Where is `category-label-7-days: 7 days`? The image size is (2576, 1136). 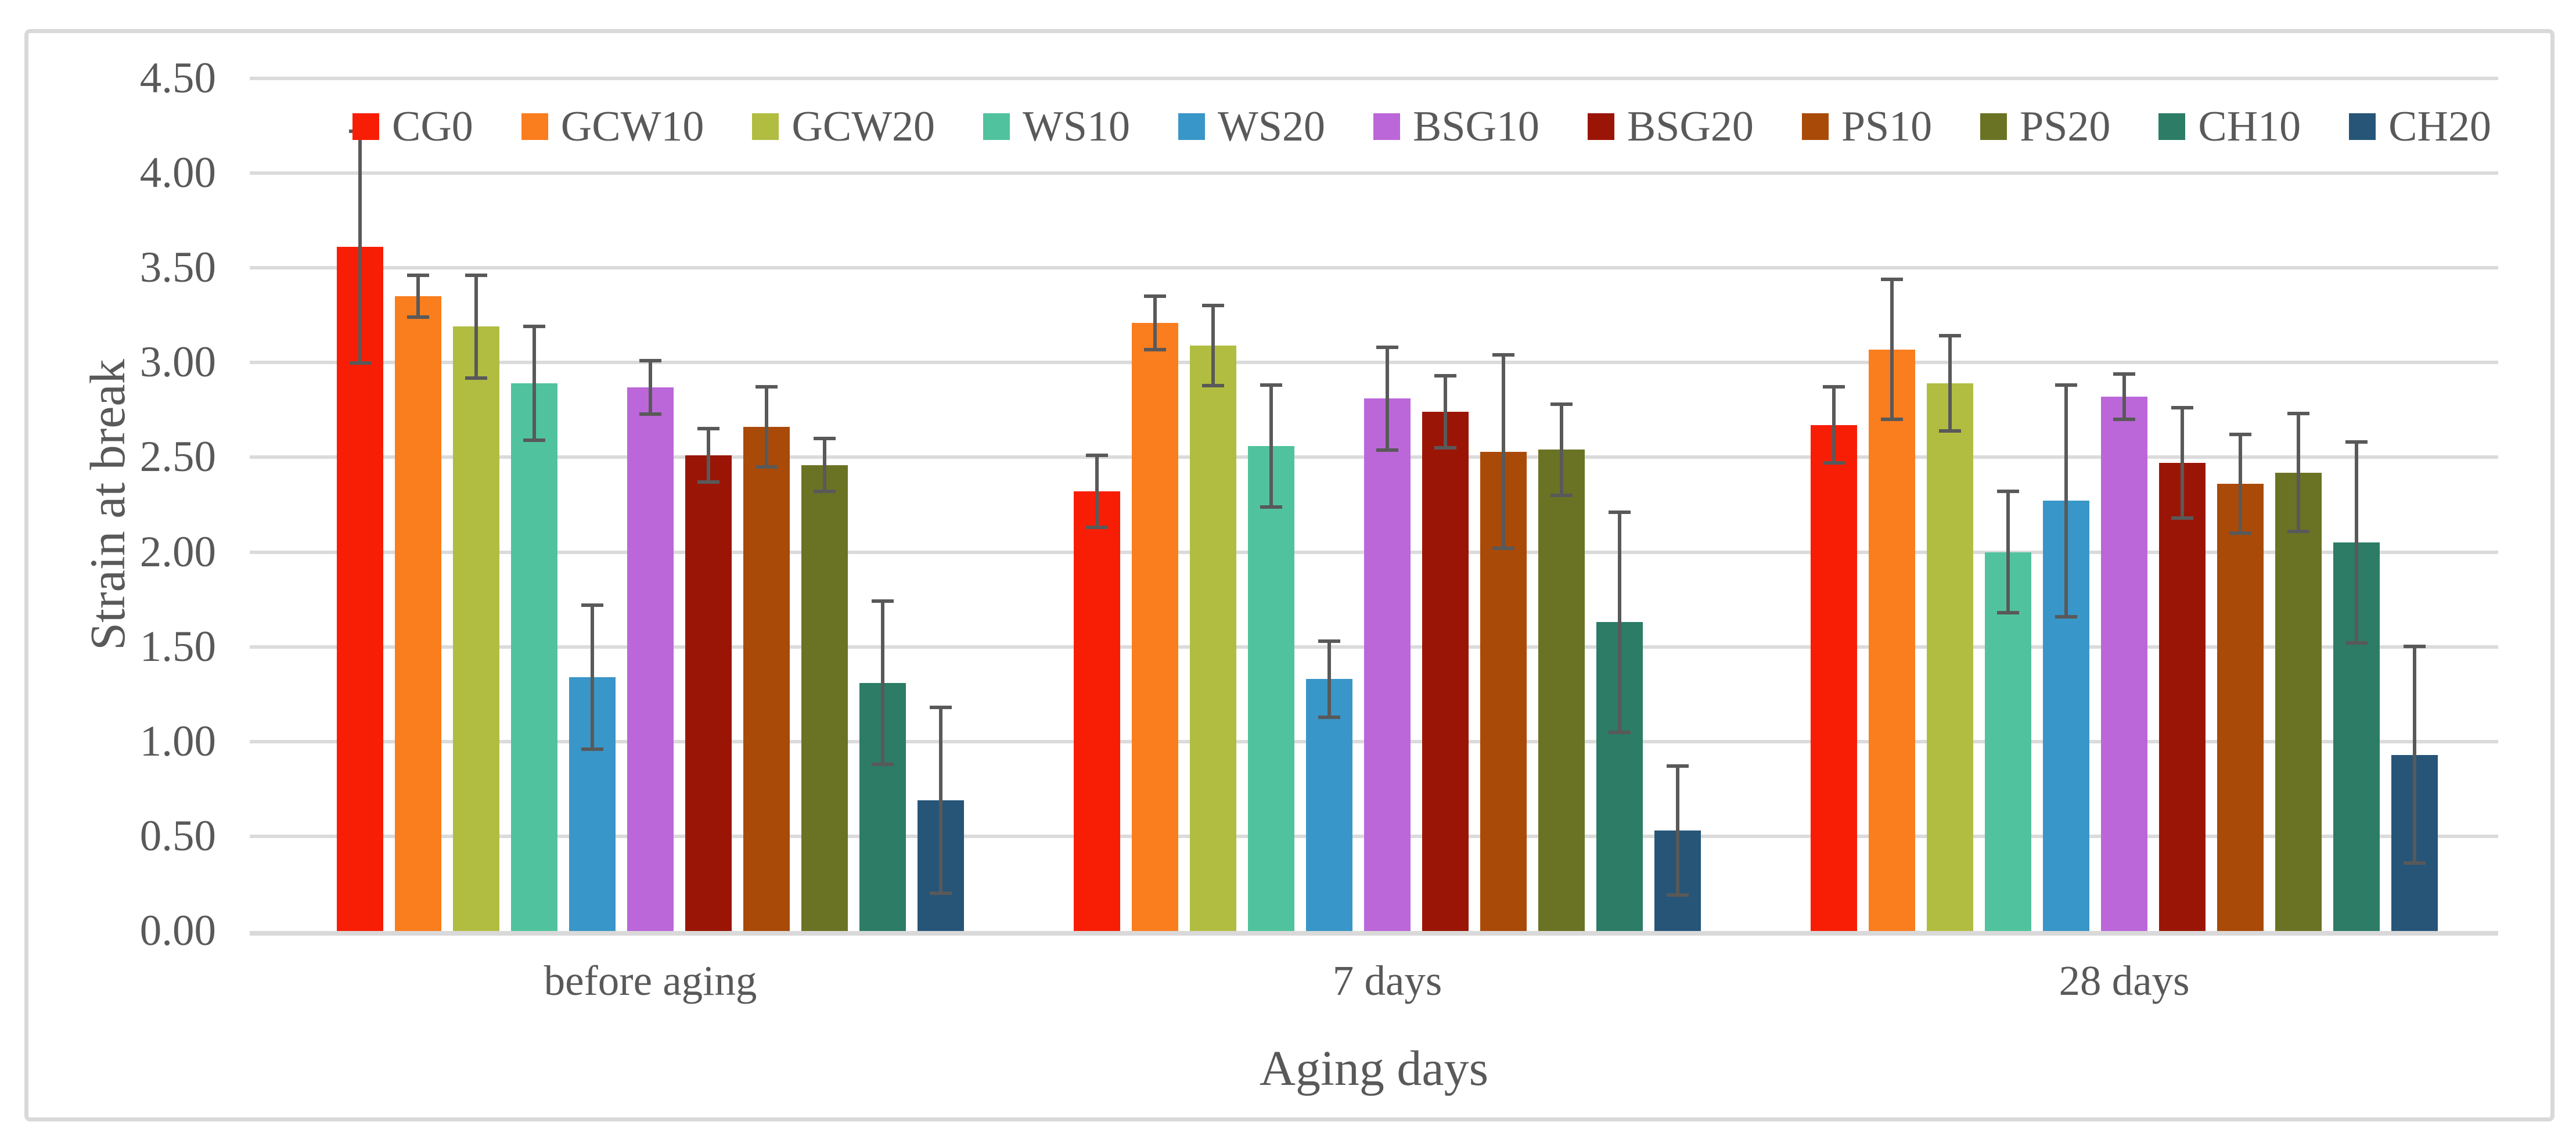 category-label-7-days: 7 days is located at coordinates (1387, 981).